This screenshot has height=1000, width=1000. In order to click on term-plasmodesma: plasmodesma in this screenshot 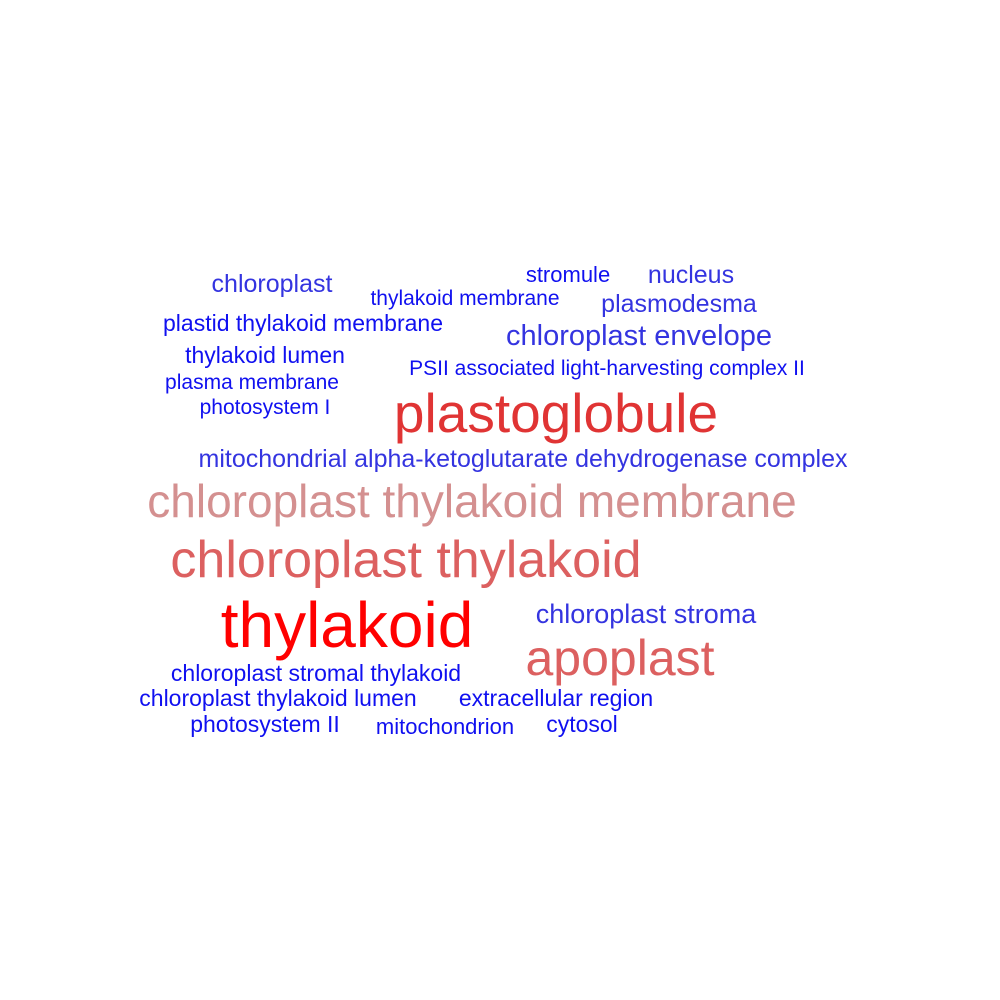, I will do `click(679, 304)`.